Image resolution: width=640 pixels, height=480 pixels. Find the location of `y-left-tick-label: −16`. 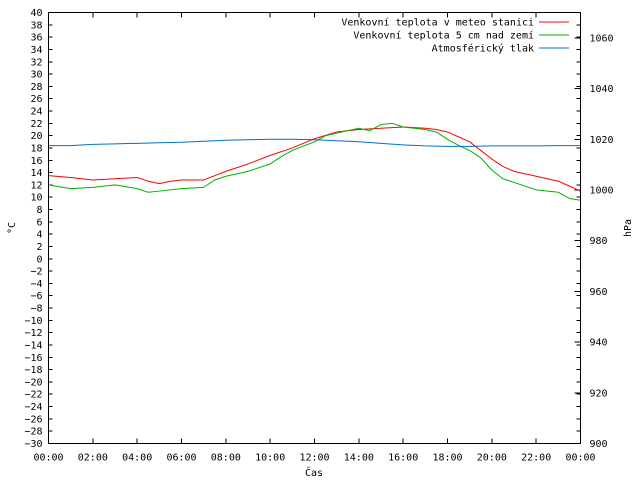

y-left-tick-label: −16 is located at coordinates (33, 358).